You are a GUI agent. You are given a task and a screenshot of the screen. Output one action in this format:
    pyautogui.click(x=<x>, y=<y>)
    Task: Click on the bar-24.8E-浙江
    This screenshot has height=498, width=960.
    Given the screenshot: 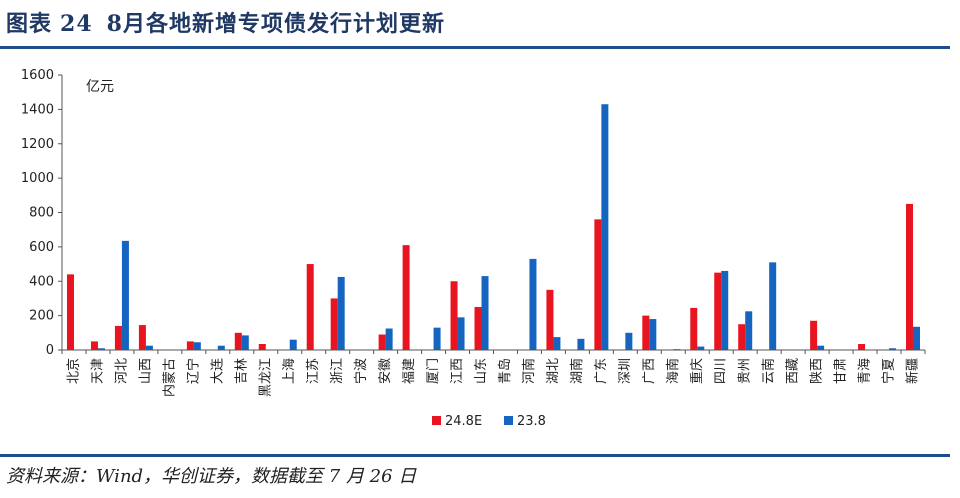 What is the action you would take?
    pyautogui.click(x=334, y=324)
    